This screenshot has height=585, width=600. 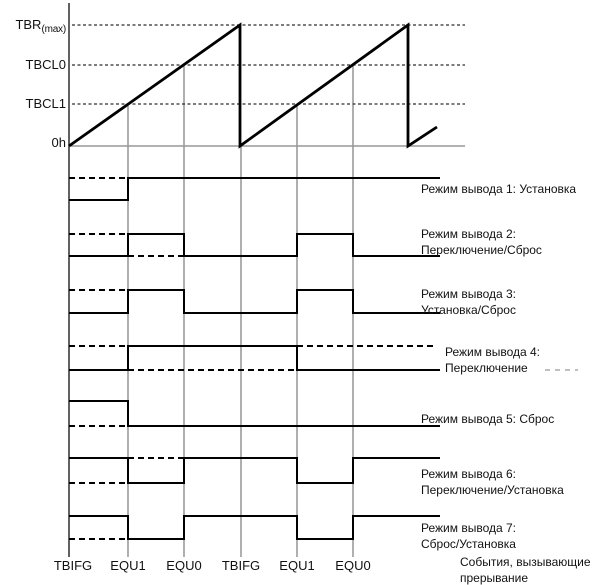 I want to click on mode-6-label-line1: Режим вывода 6:, so click(x=468, y=474).